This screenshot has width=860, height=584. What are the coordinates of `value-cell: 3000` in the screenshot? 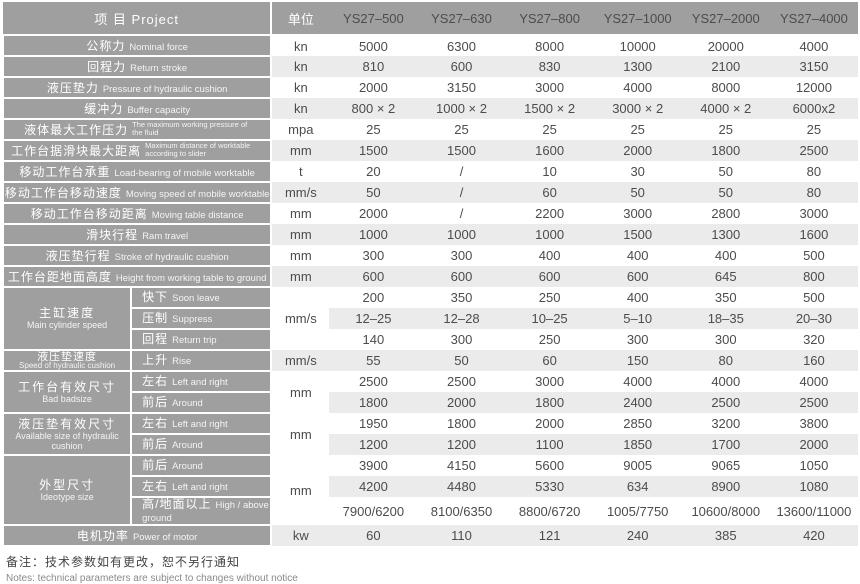 It's located at (549, 87).